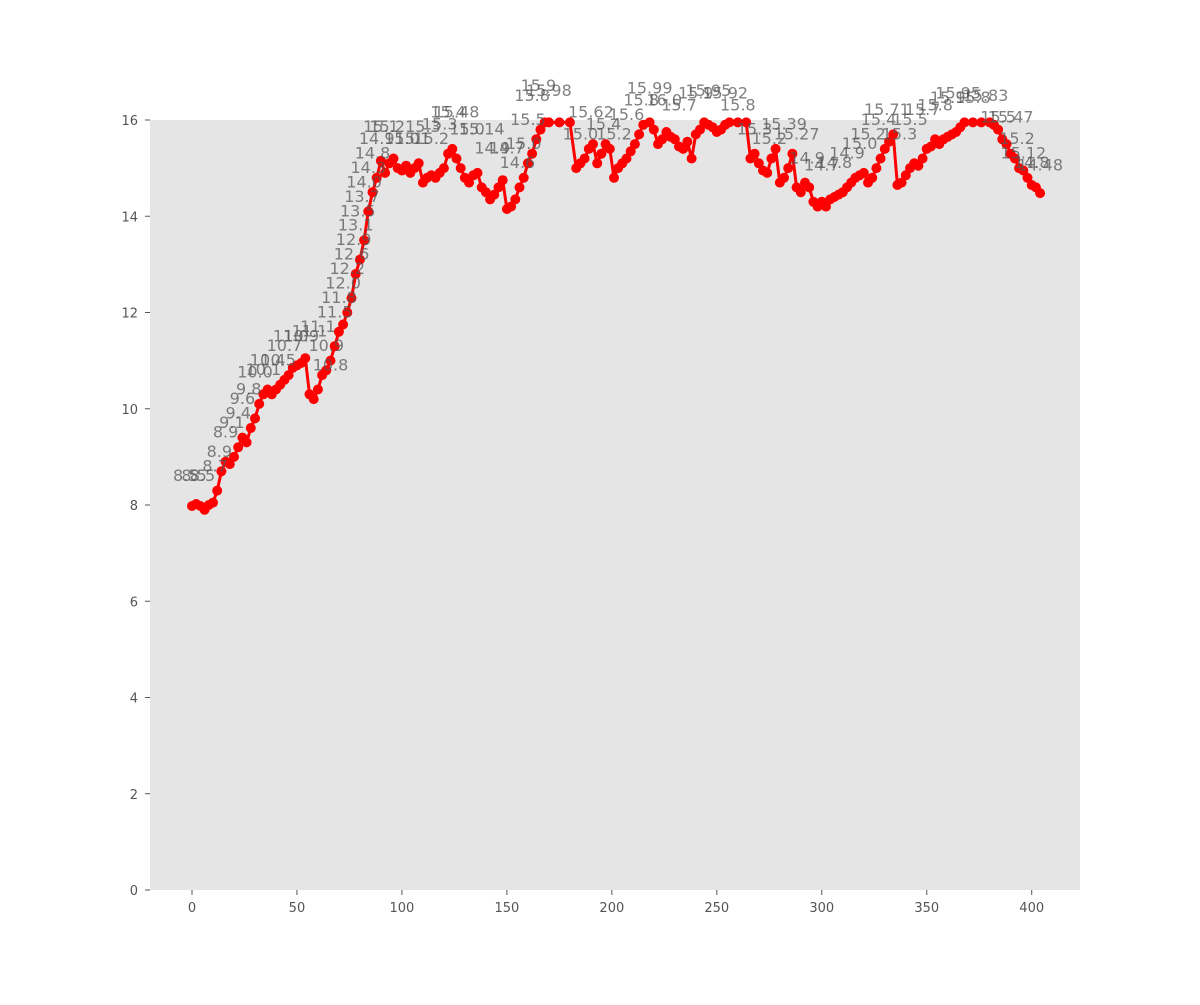  What do you see at coordinates (278, 359) in the screenshot?
I see `data-label: 10.5` at bounding box center [278, 359].